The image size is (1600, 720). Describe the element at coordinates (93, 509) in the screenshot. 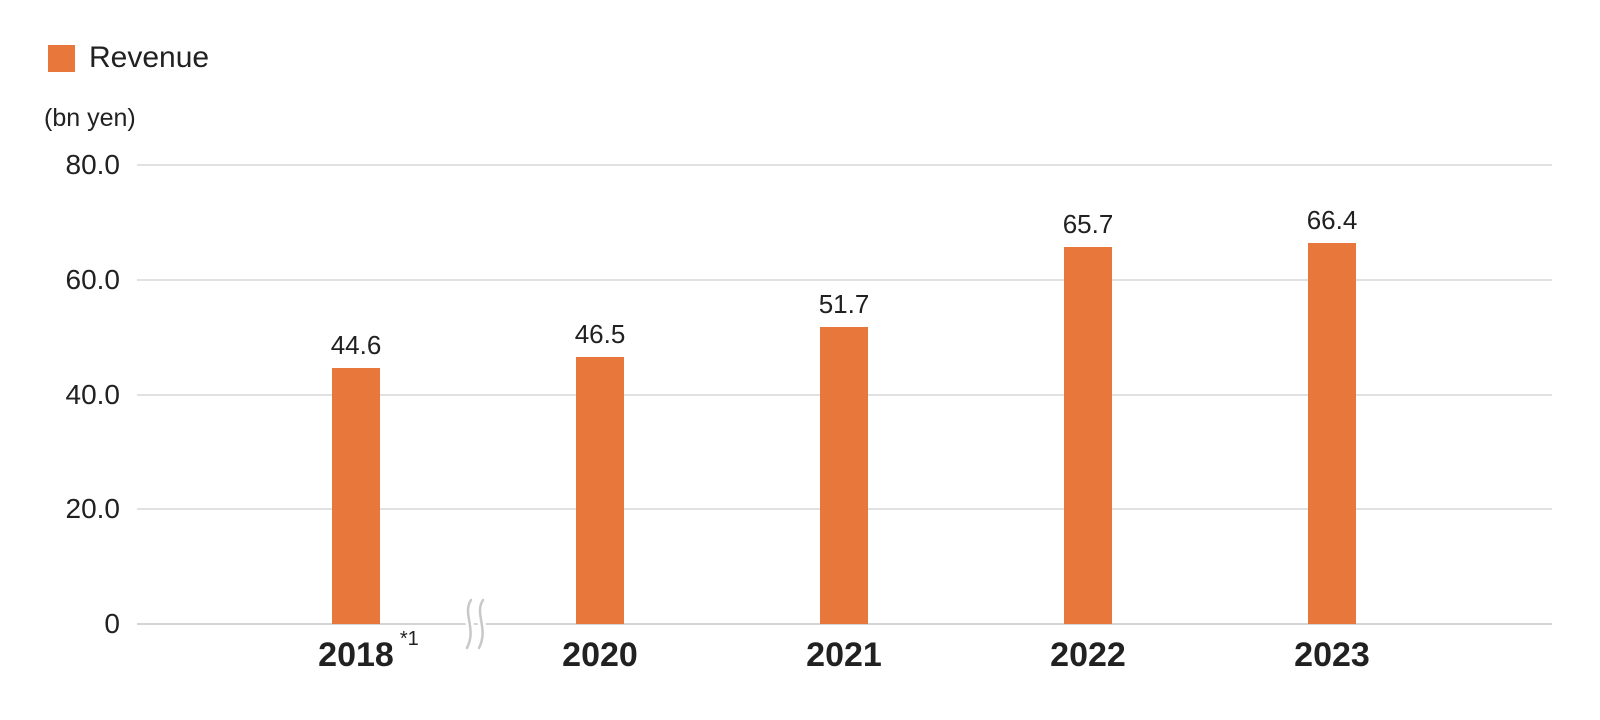

I see `y-axis-tick-label-20.0: 20.0` at that location.